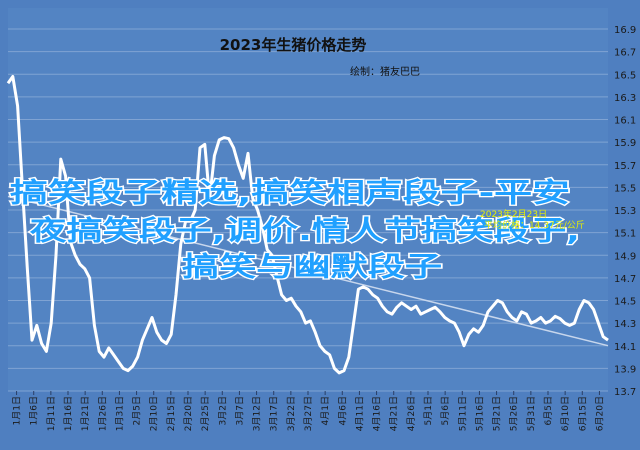 This screenshot has width=640, height=450. Describe the element at coordinates (222, 410) in the screenshot. I see `x-tick-label: 3月2日` at that location.